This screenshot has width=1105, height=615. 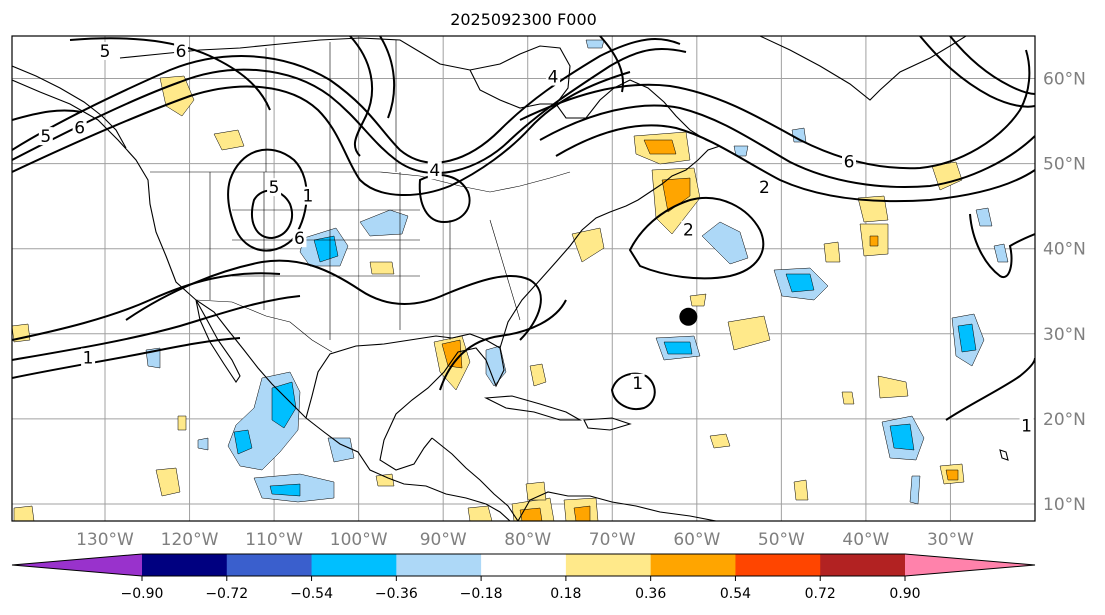 I want to click on boundary-canada-prov, so click(x=331, y=106).